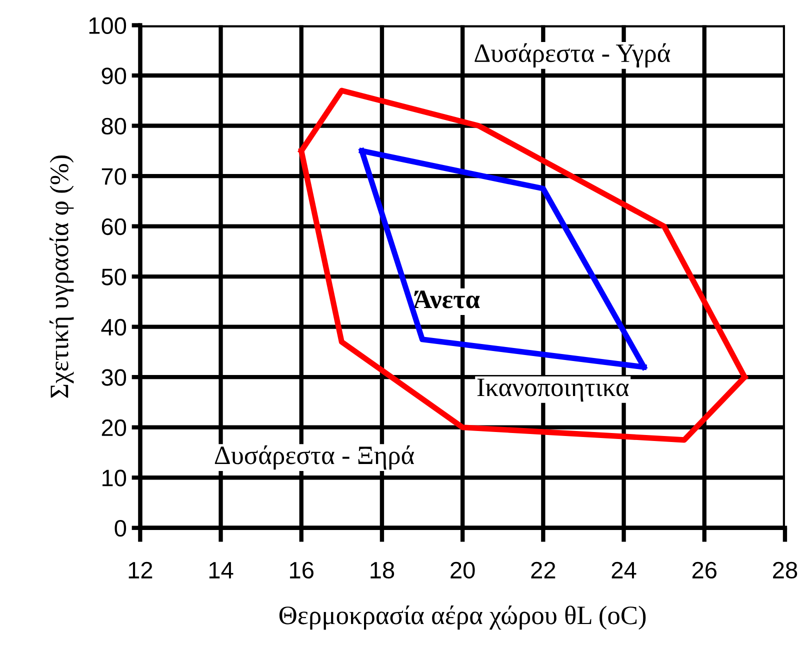  I want to click on y-tick-label: 40, so click(113, 327).